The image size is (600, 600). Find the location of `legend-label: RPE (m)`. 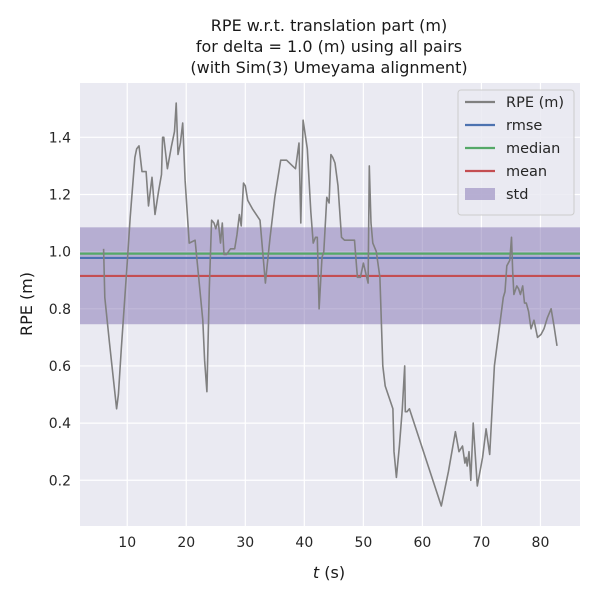

legend-label: RPE (m) is located at coordinates (535, 103).